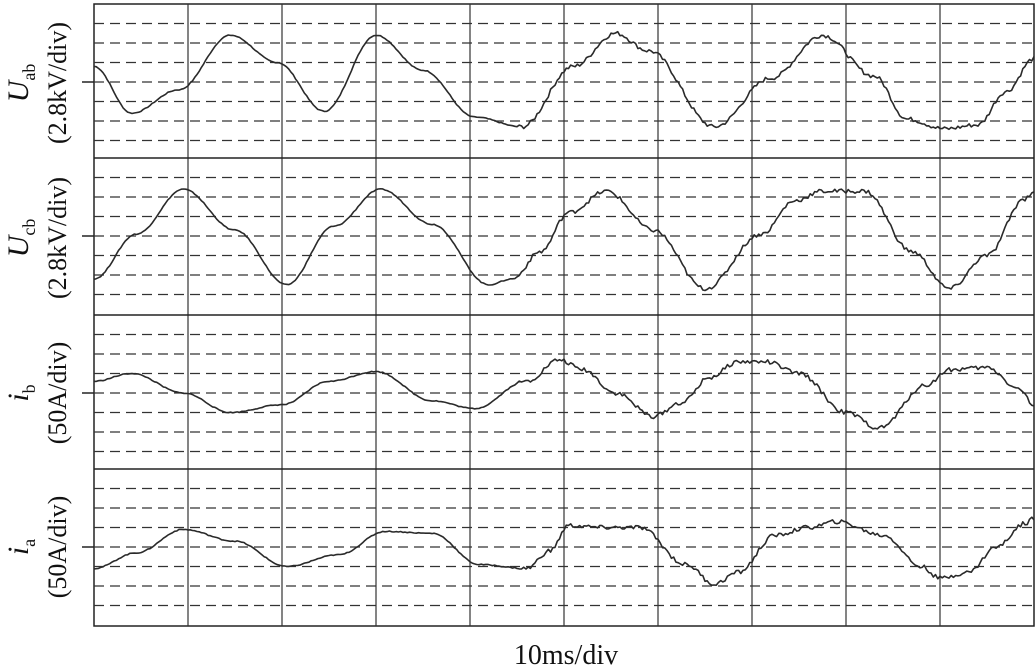 The image size is (1036, 671). Describe the element at coordinates (566, 655) in the screenshot. I see `x-axis-label: 10ms/div` at that location.